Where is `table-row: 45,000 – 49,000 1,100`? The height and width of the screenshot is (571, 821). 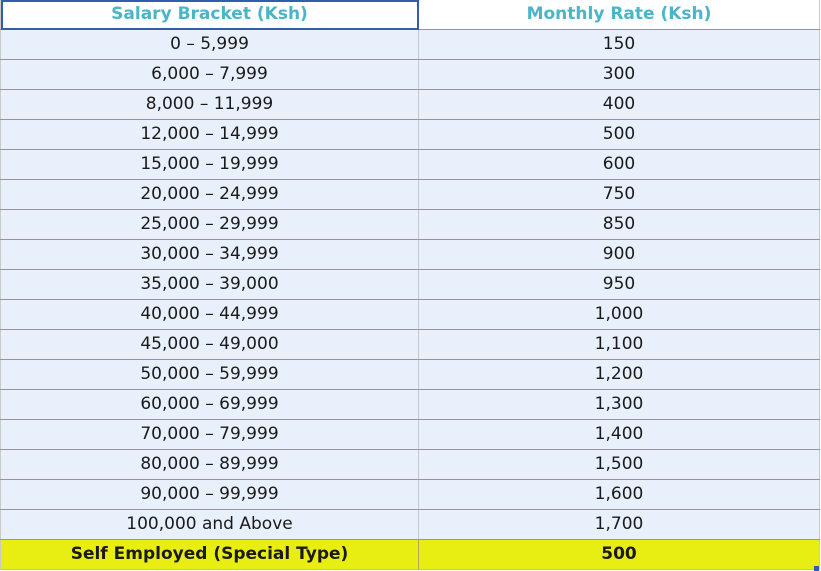
table-row: 45,000 – 49,000 1,100 is located at coordinates (410, 344).